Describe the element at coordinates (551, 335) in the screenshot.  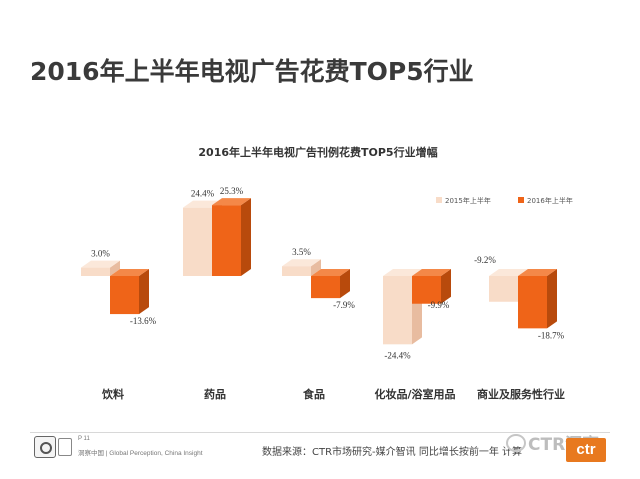
I see `value-label-2016-4: -18.7%` at that location.